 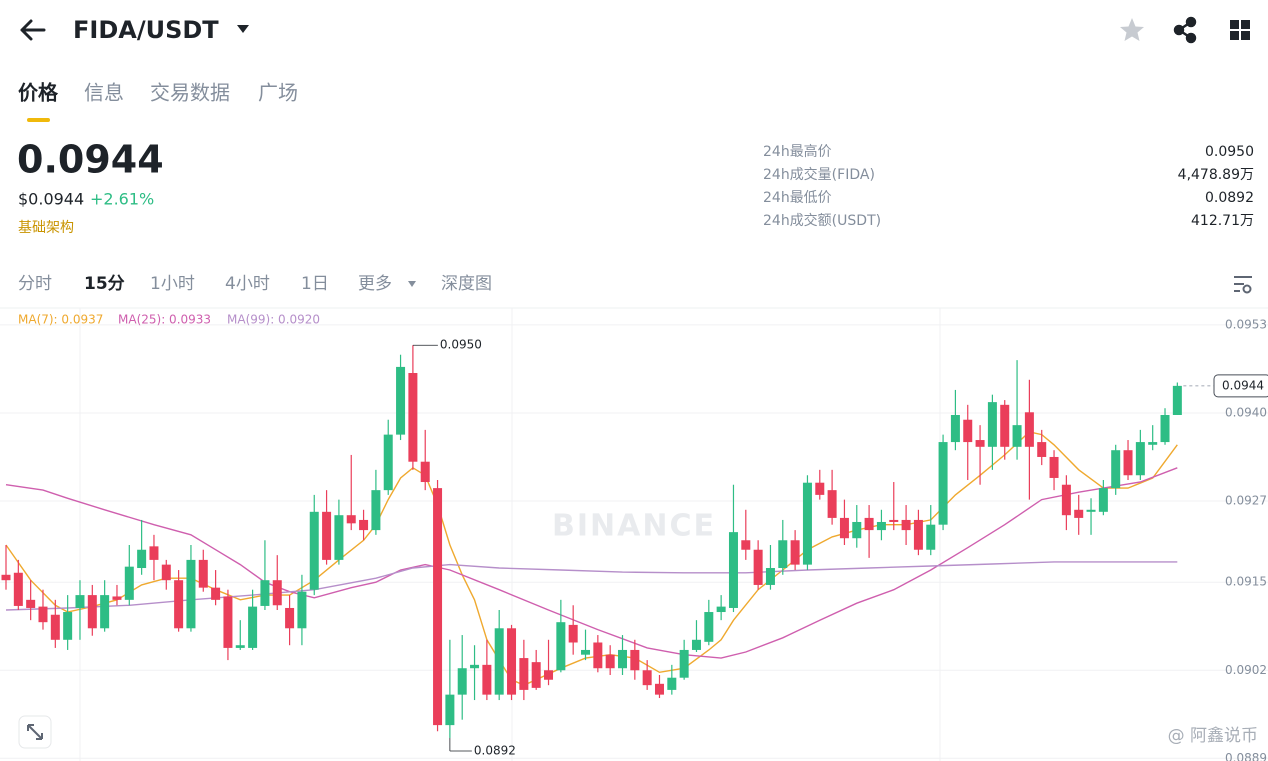 What do you see at coordinates (60, 320) in the screenshot?
I see `legend-entry: MA(7): 0.0937` at bounding box center [60, 320].